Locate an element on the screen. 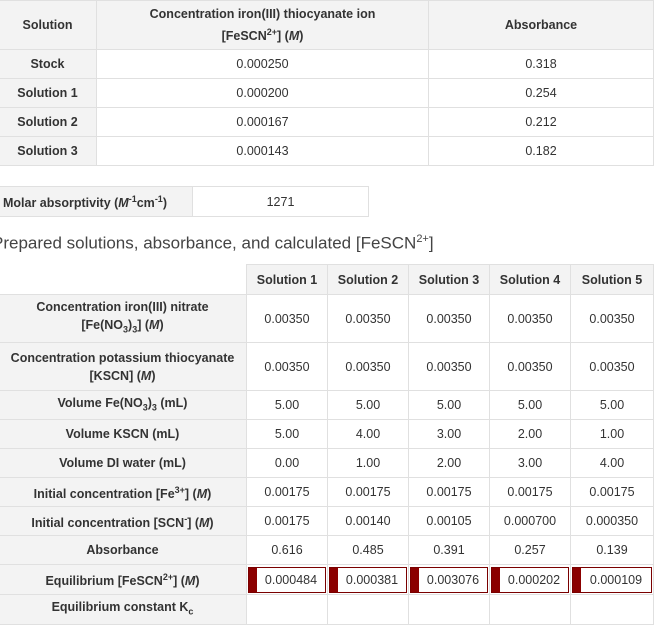 Image resolution: width=661 pixels, height=642 pixels. equilibrium-input: 0.000484 is located at coordinates (287, 579).